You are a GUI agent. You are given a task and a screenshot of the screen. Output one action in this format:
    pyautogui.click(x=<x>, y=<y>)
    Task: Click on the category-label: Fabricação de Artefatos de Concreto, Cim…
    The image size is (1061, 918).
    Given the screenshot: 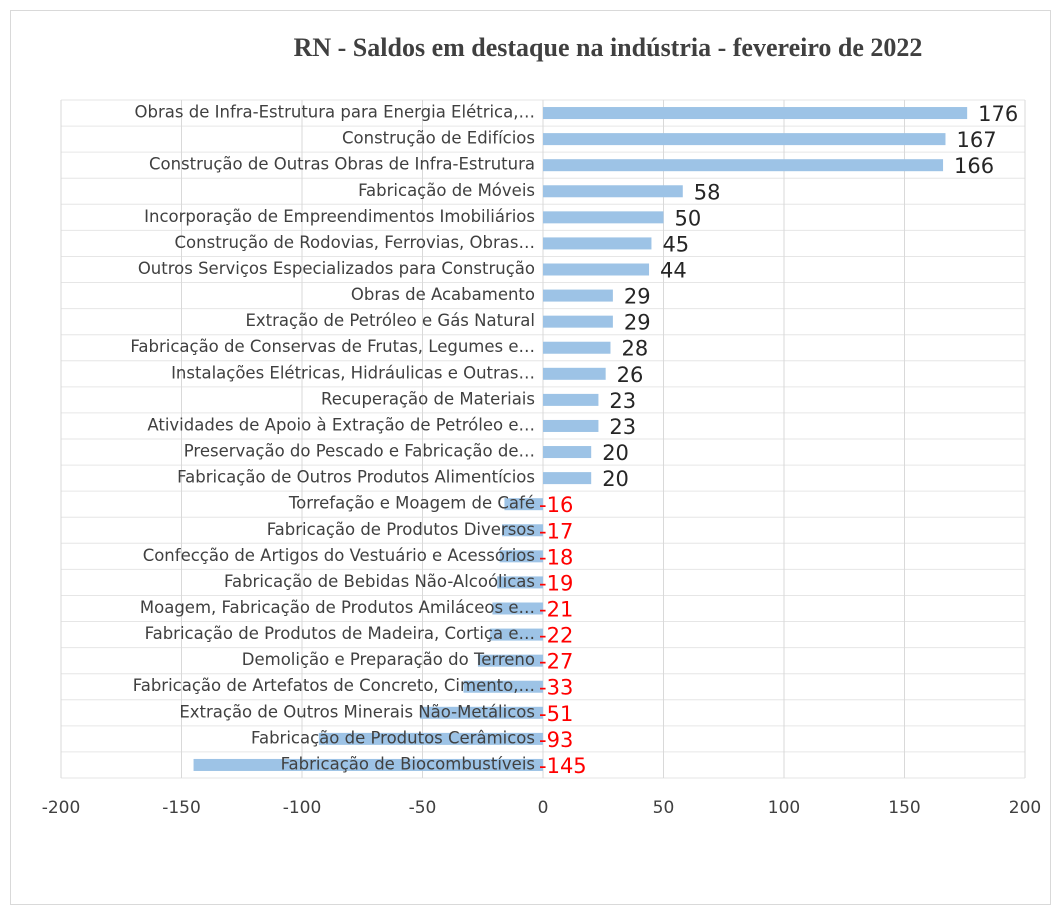 What is the action you would take?
    pyautogui.click(x=334, y=685)
    